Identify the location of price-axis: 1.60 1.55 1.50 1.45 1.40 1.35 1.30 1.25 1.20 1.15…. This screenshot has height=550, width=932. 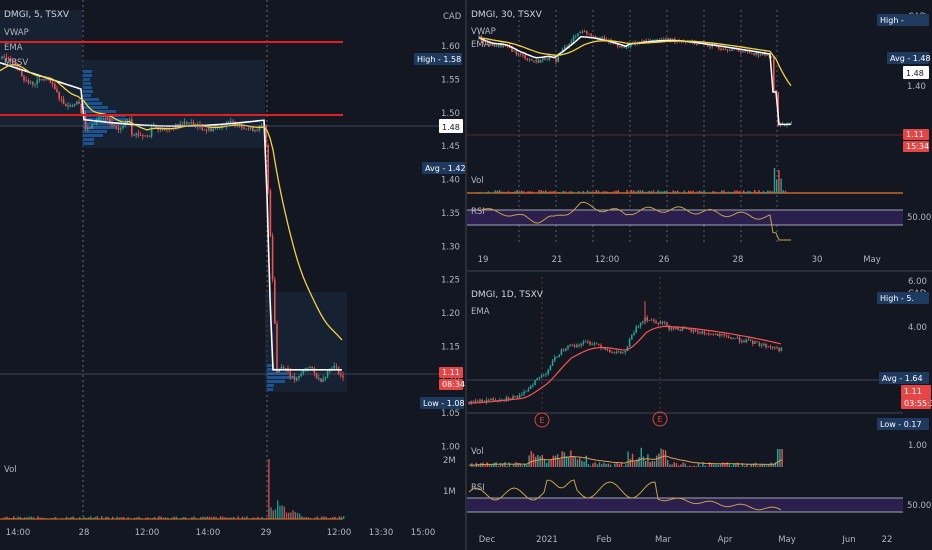
(450, 269).